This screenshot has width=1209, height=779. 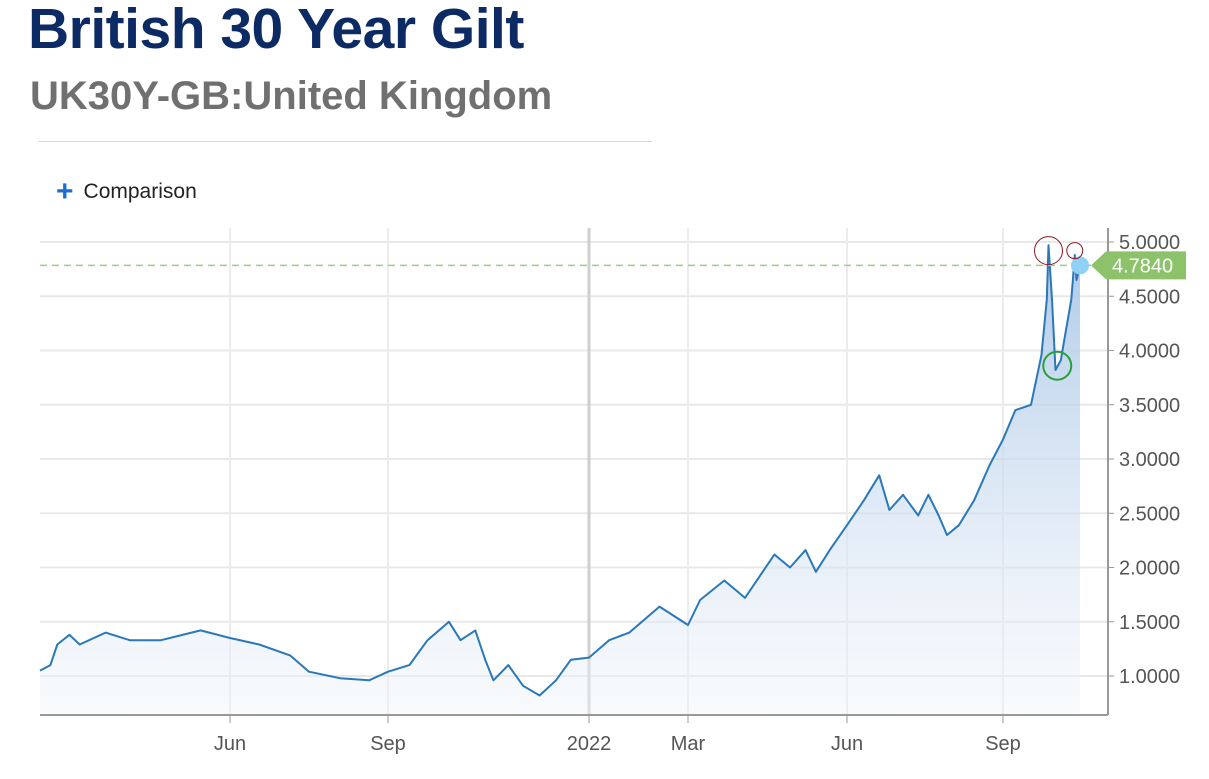 What do you see at coordinates (1149, 297) in the screenshot?
I see `y-tick-label: 4.5000` at bounding box center [1149, 297].